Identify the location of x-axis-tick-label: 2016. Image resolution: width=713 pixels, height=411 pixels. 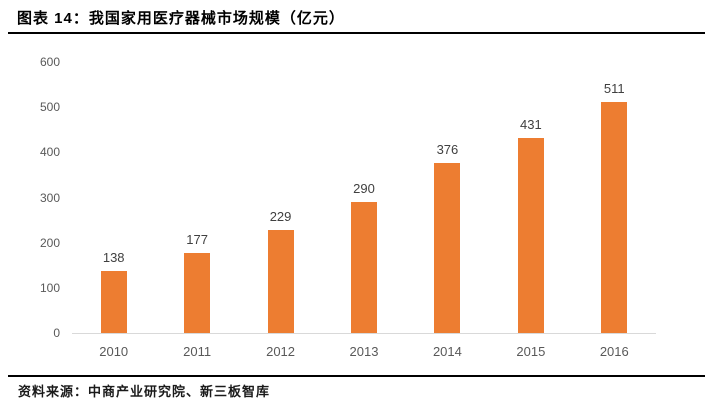
(614, 351).